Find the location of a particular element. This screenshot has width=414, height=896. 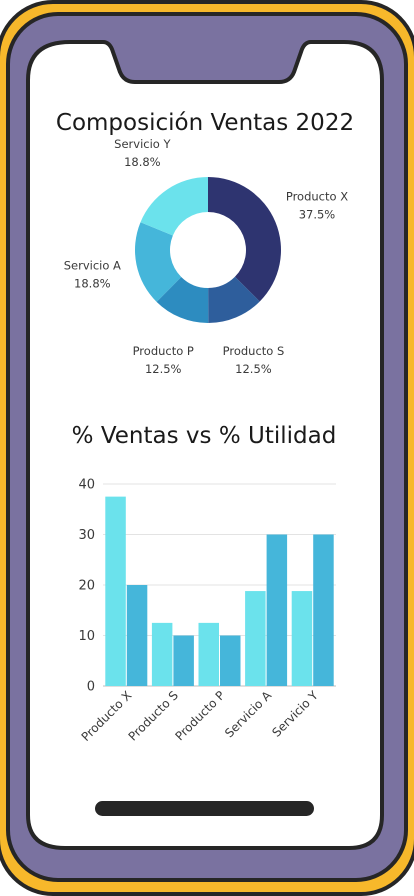

donut-slices is located at coordinates (208, 250).